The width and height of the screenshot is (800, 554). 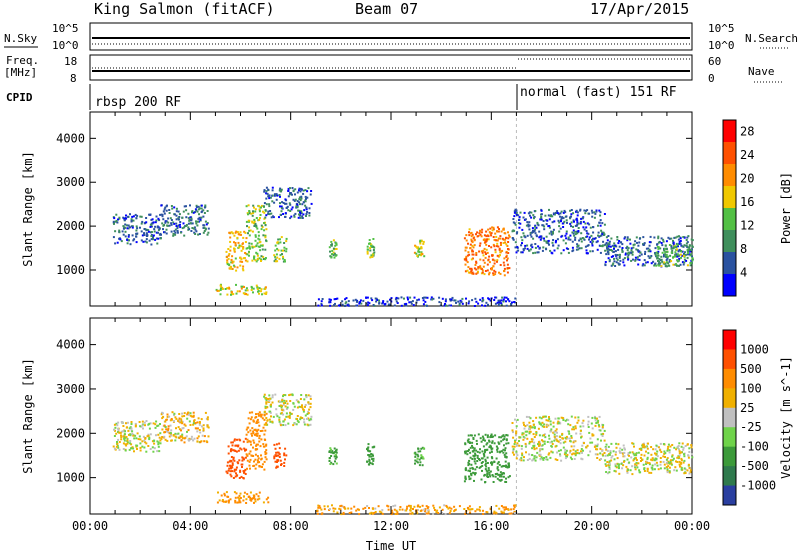 What do you see at coordinates (743, 249) in the screenshot?
I see `colorbar-tick-label: 8` at bounding box center [743, 249].